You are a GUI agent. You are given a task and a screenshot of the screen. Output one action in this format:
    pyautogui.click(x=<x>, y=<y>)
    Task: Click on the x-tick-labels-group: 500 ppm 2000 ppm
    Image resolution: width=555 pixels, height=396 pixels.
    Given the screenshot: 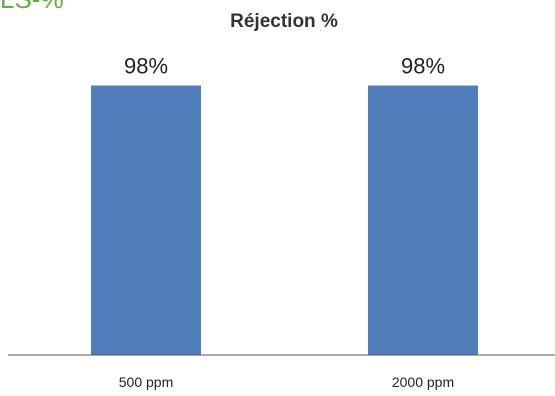 What is the action you would take?
    pyautogui.click(x=286, y=382)
    